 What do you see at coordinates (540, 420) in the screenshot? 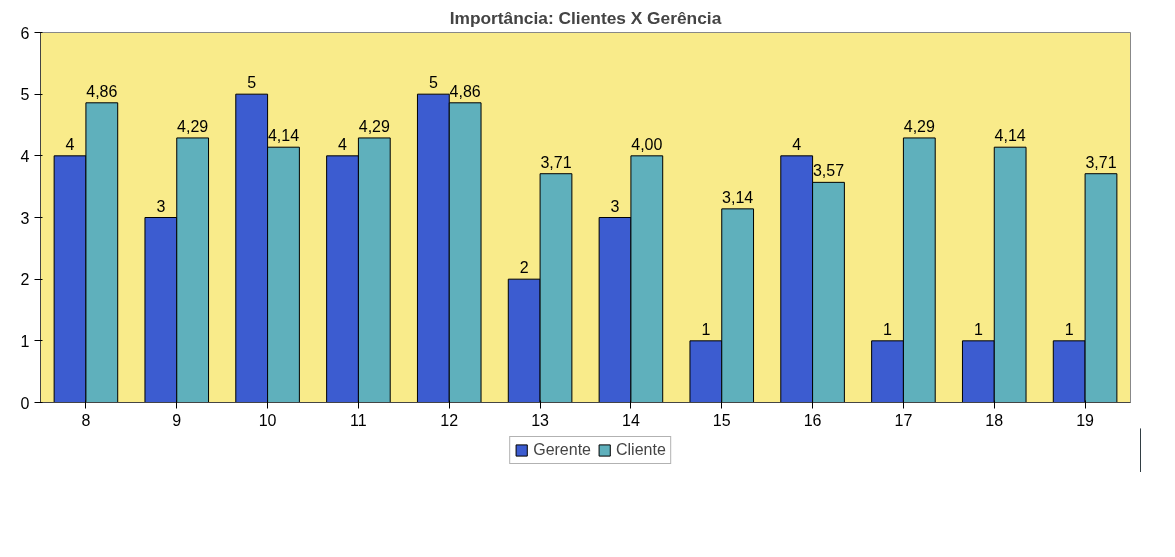
I see `x-tick-label: 13` at bounding box center [540, 420].